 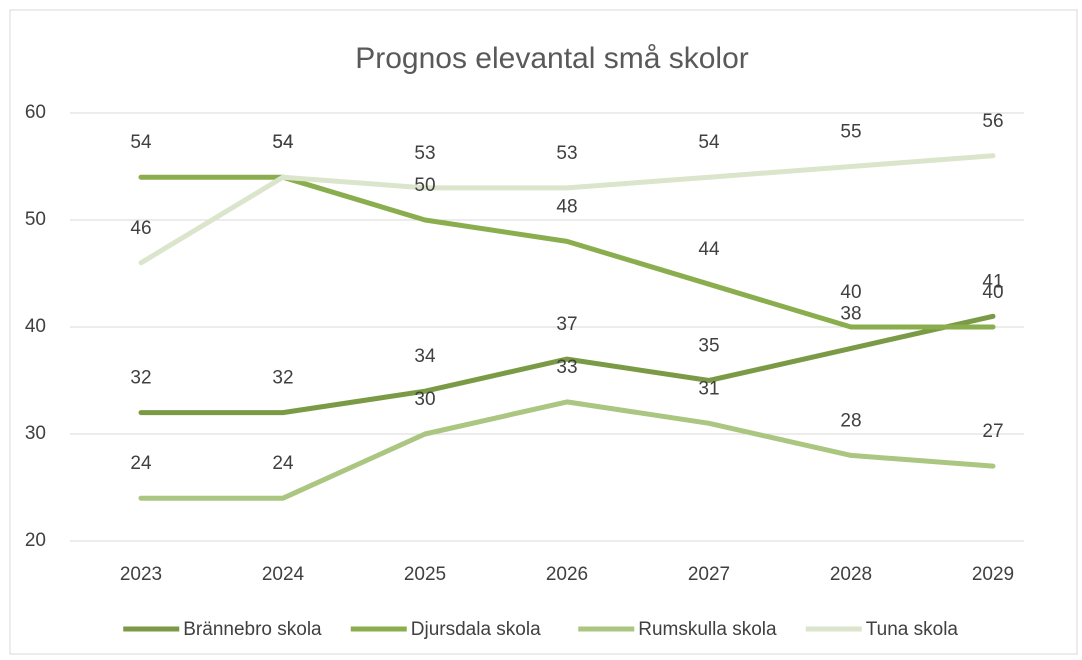 I want to click on data-label: 56, so click(x=992, y=121).